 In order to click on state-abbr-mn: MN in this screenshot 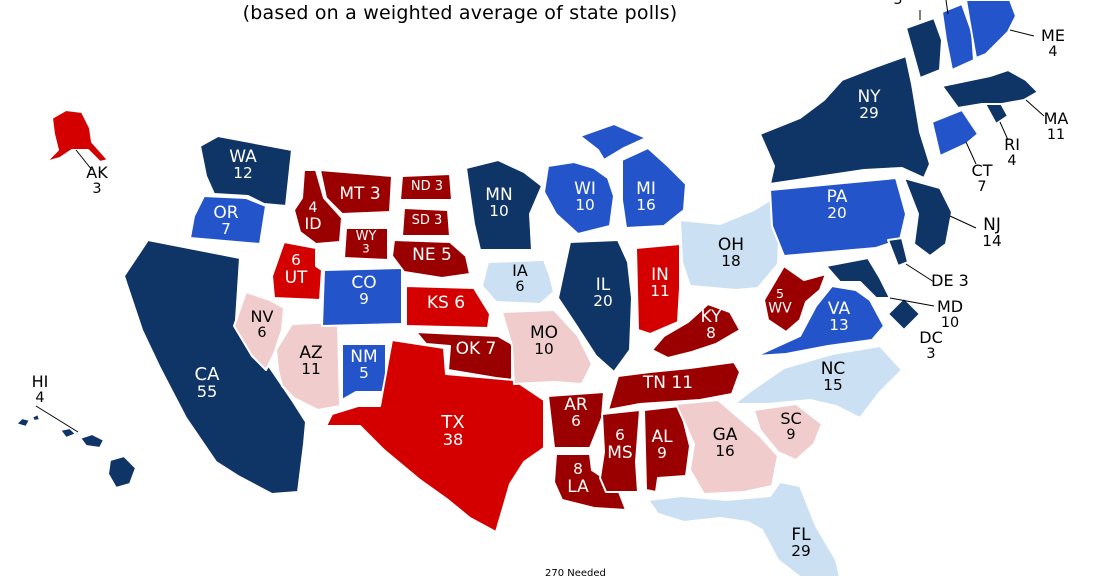, I will do `click(498, 195)`.